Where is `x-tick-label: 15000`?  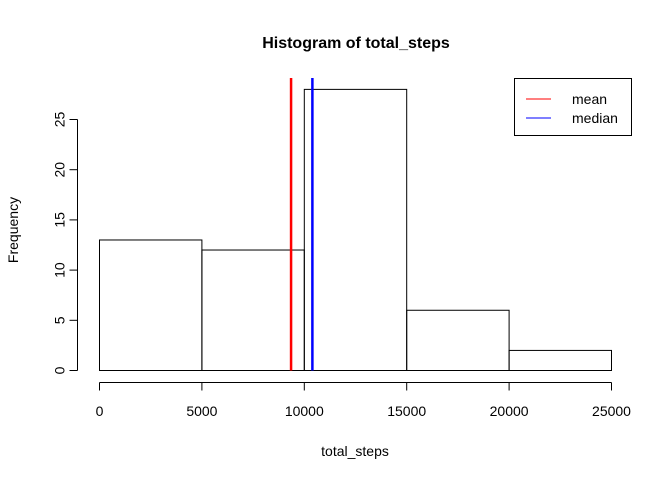
x-tick-label: 15000 is located at coordinates (406, 411).